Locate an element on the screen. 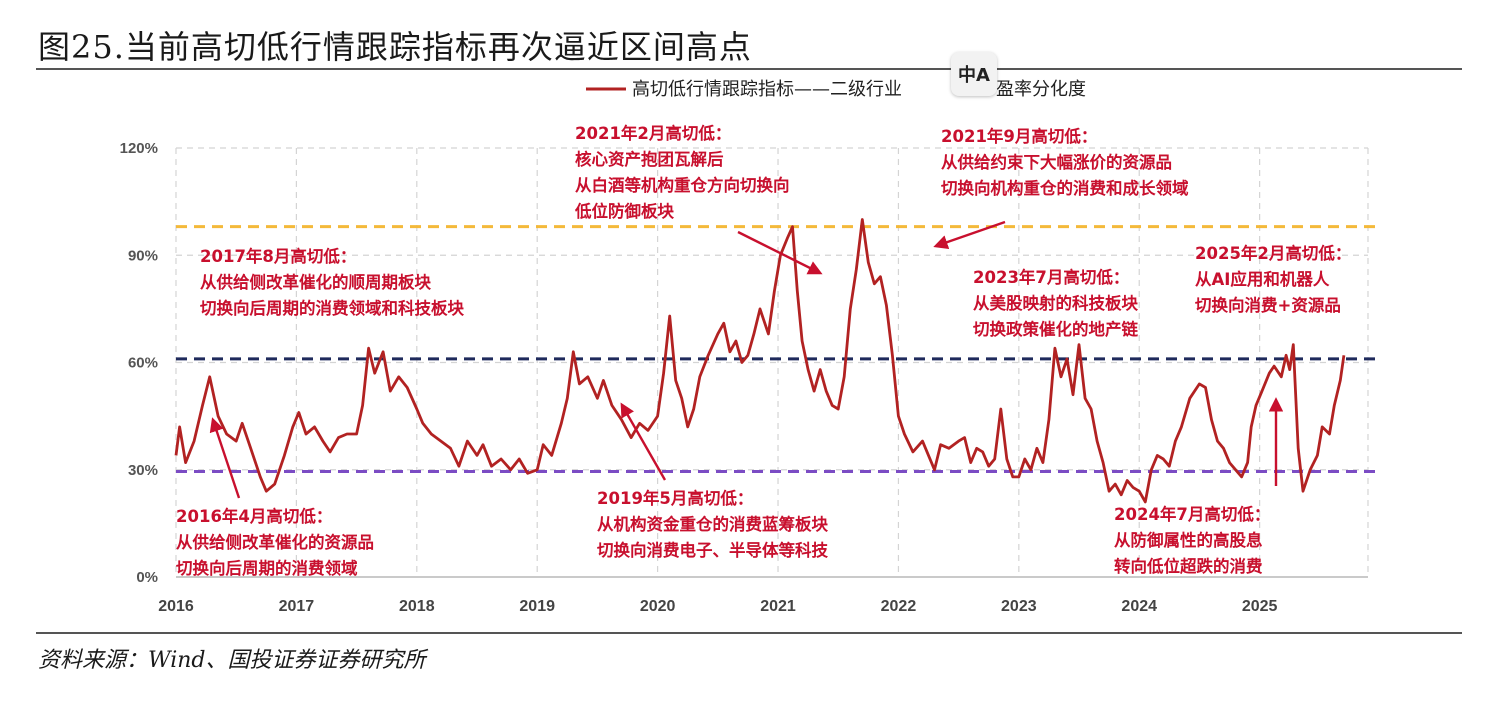 The image size is (1496, 708). translate-glyph: 中A is located at coordinates (974, 75).